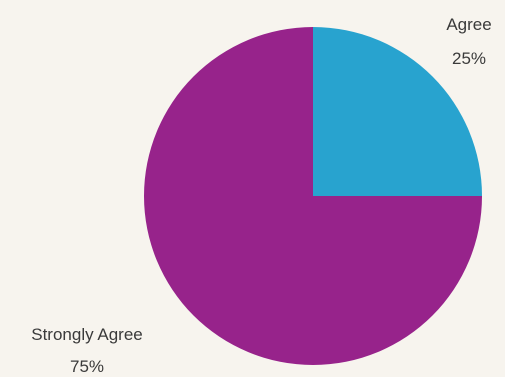 The height and width of the screenshot is (377, 505). Describe the element at coordinates (87, 366) in the screenshot. I see `slice-percent-strongly-agree: 75%` at that location.